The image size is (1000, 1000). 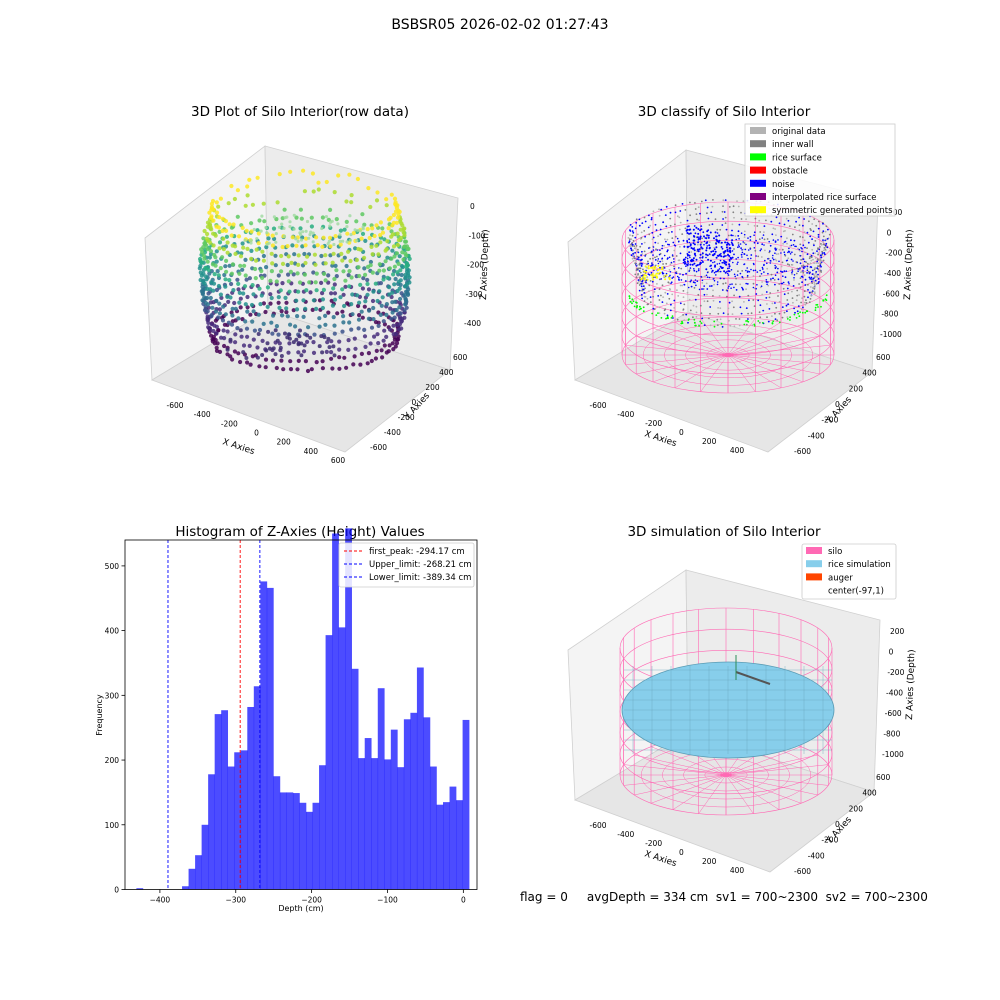 What do you see at coordinates (475, 265) in the screenshot?
I see `raw-z-tick-label: -200` at bounding box center [475, 265].